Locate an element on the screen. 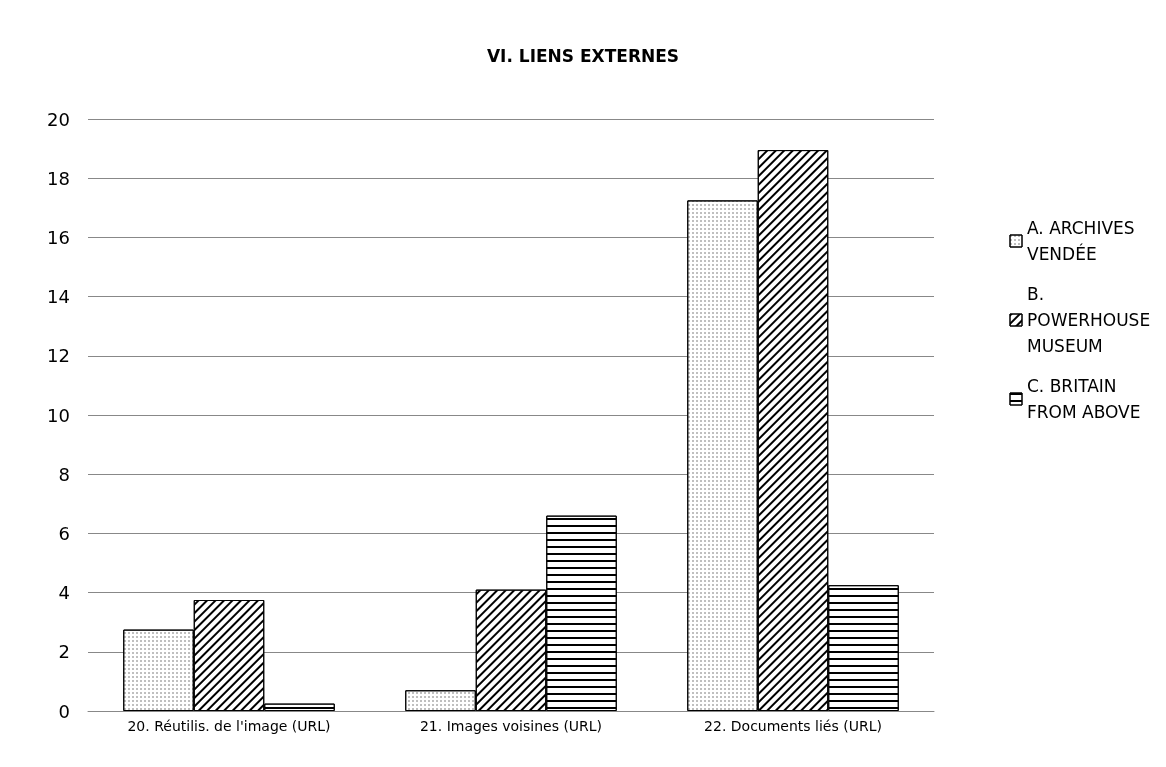  y-tick-label: 20 is located at coordinates (58, 119).